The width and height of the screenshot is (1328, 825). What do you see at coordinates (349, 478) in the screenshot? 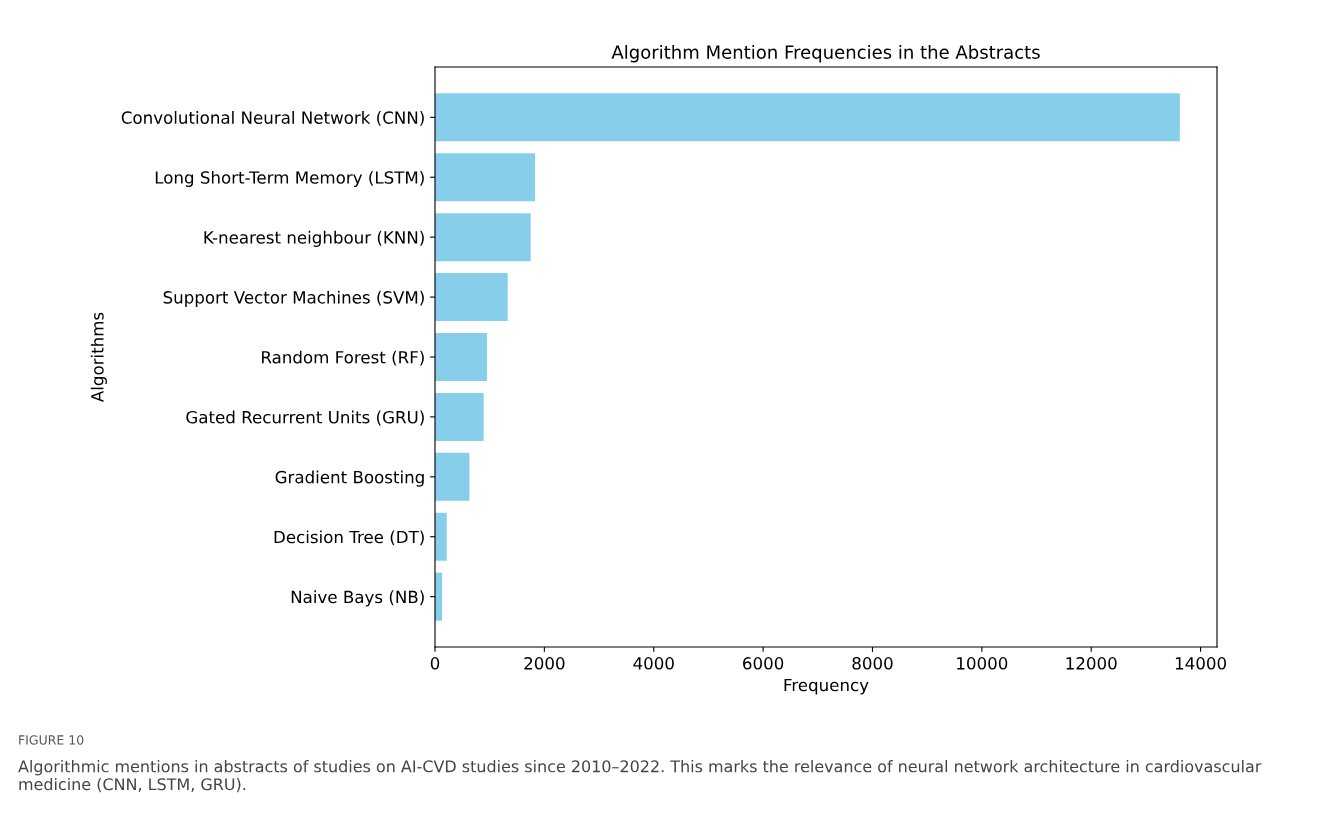
I see `y-tick-label: Gradient Boosting` at bounding box center [349, 478].